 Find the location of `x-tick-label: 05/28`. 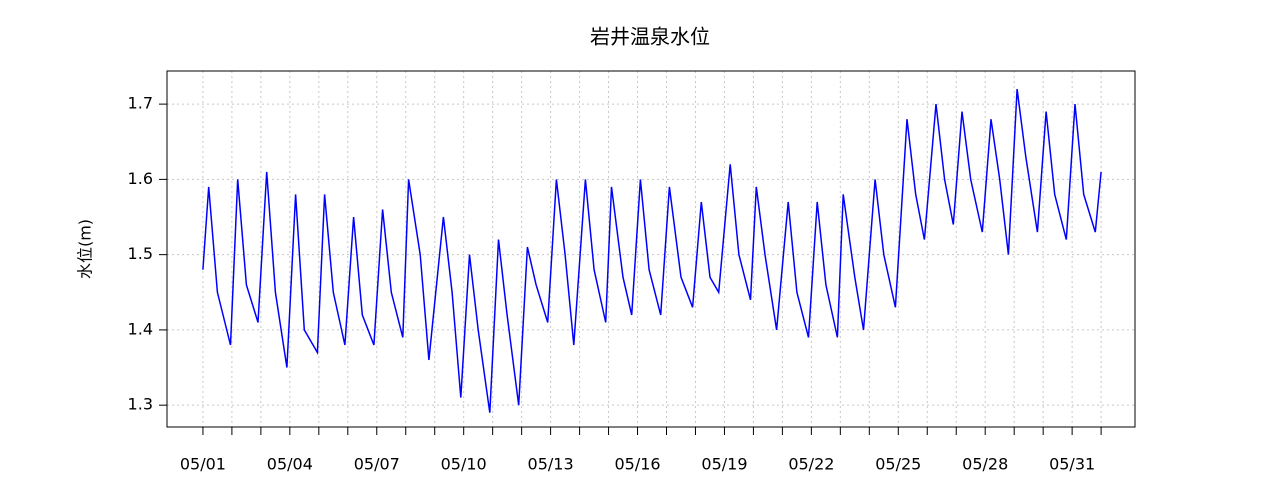

x-tick-label: 05/28 is located at coordinates (985, 464).